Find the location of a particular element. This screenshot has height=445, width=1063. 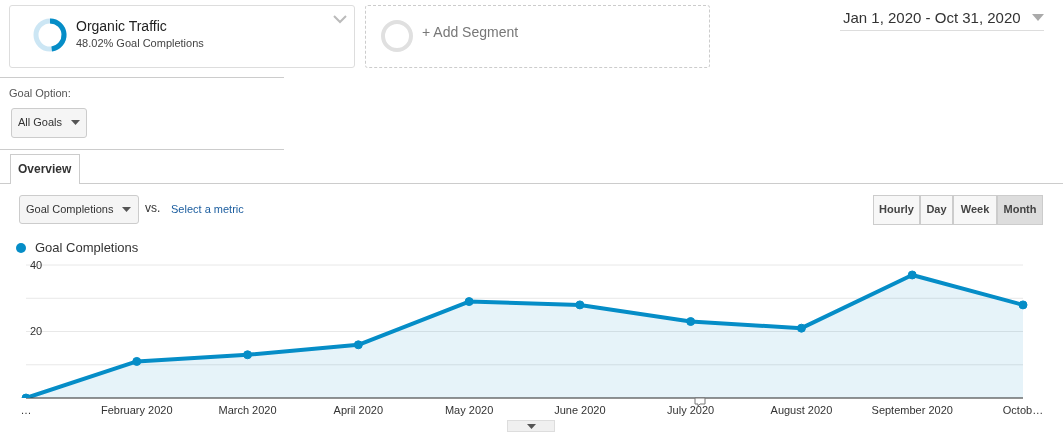

x-tick-label: May 2020 is located at coordinates (469, 409).